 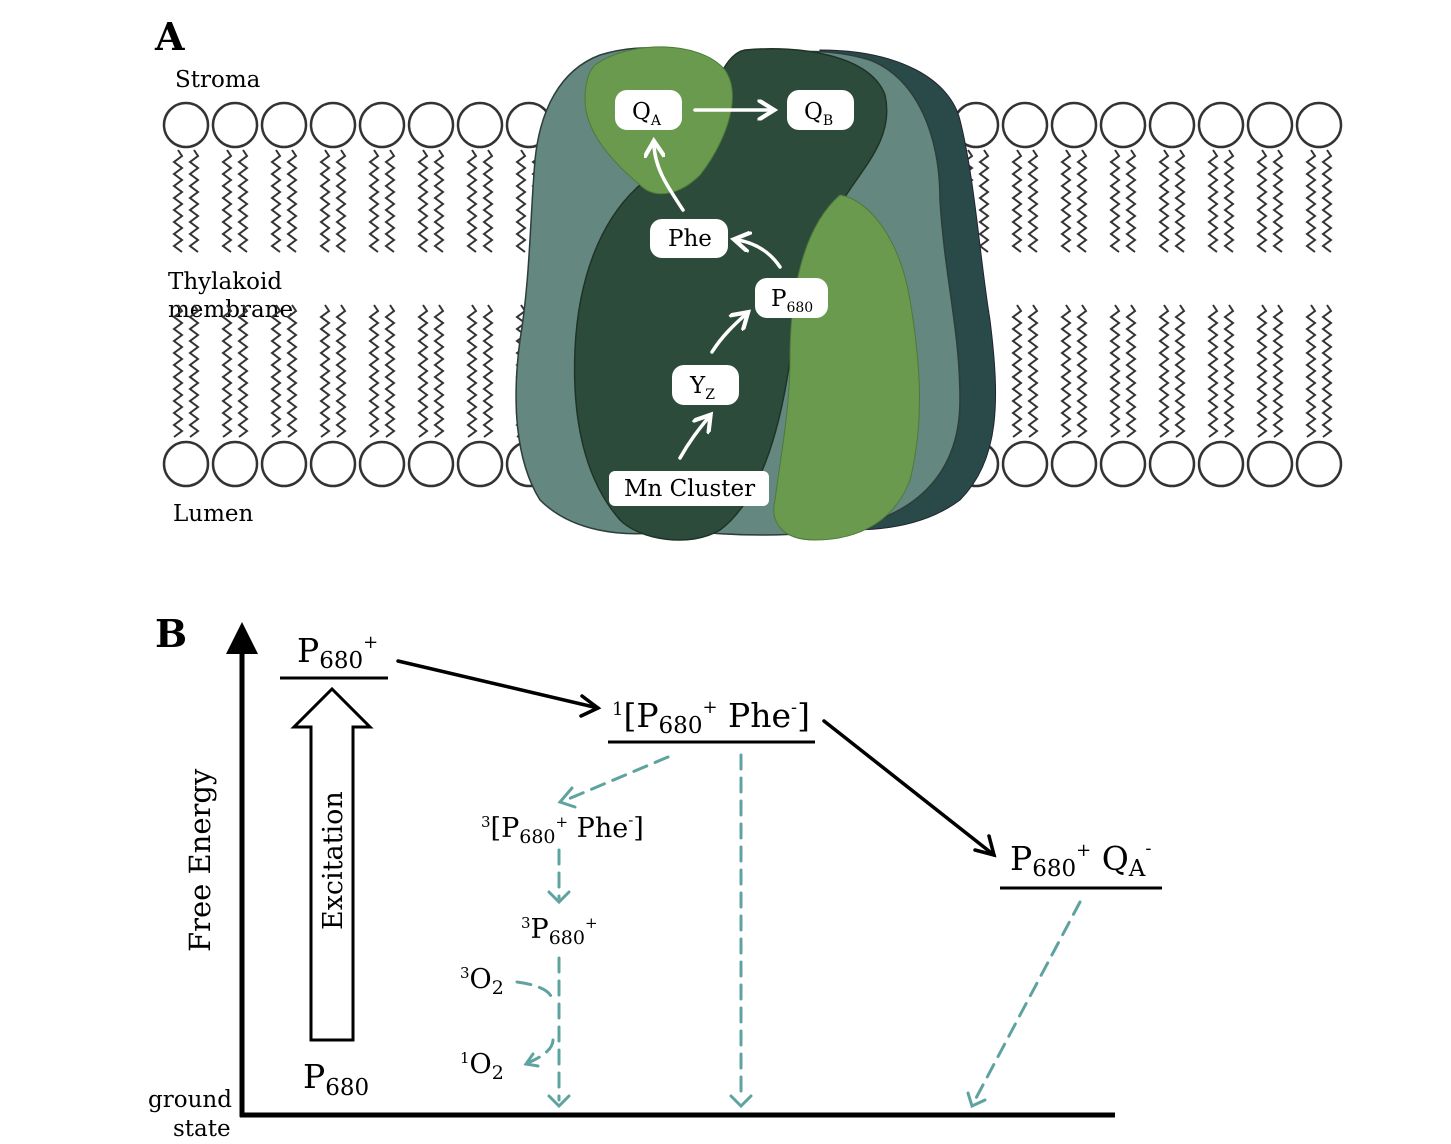 I want to click on photosystem-ii-complex, so click(x=756, y=293).